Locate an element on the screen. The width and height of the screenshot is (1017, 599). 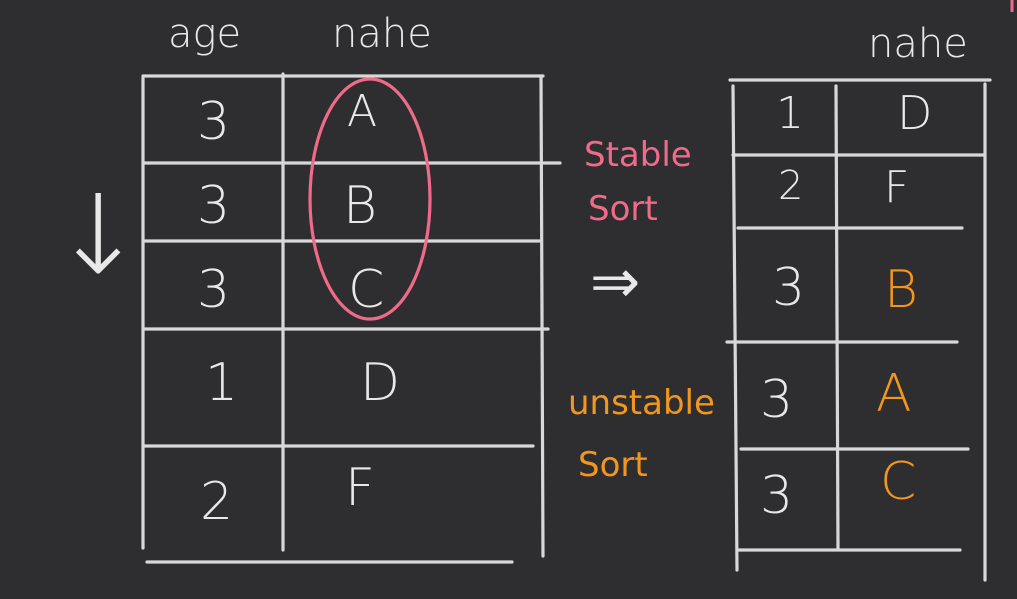
left-row-2-name: B is located at coordinates (360, 206).